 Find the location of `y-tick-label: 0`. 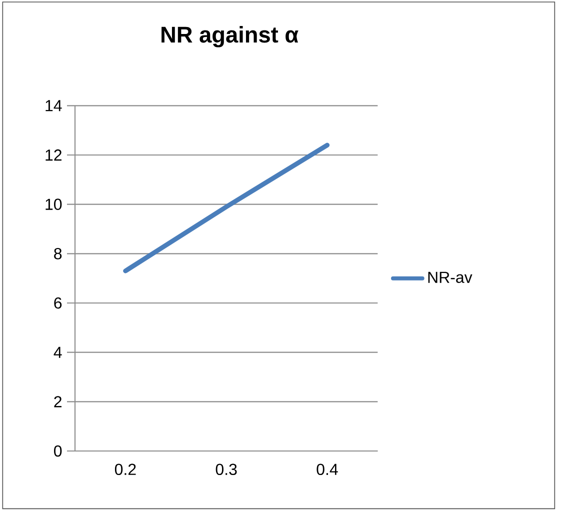

y-tick-label: 0 is located at coordinates (58, 451).